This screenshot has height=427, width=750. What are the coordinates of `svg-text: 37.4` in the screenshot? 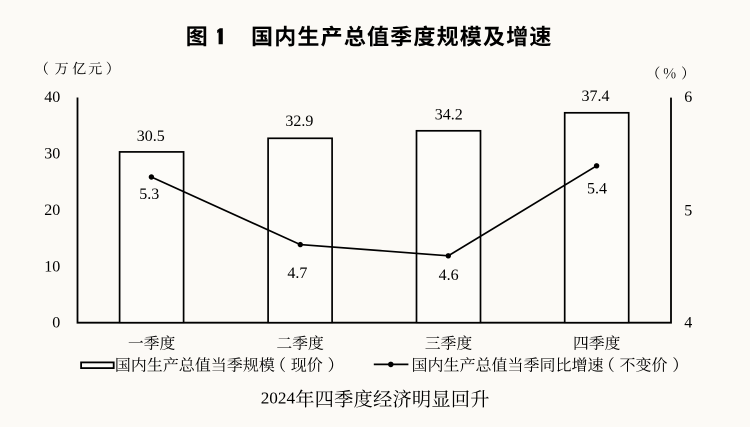 It's located at (596, 96).